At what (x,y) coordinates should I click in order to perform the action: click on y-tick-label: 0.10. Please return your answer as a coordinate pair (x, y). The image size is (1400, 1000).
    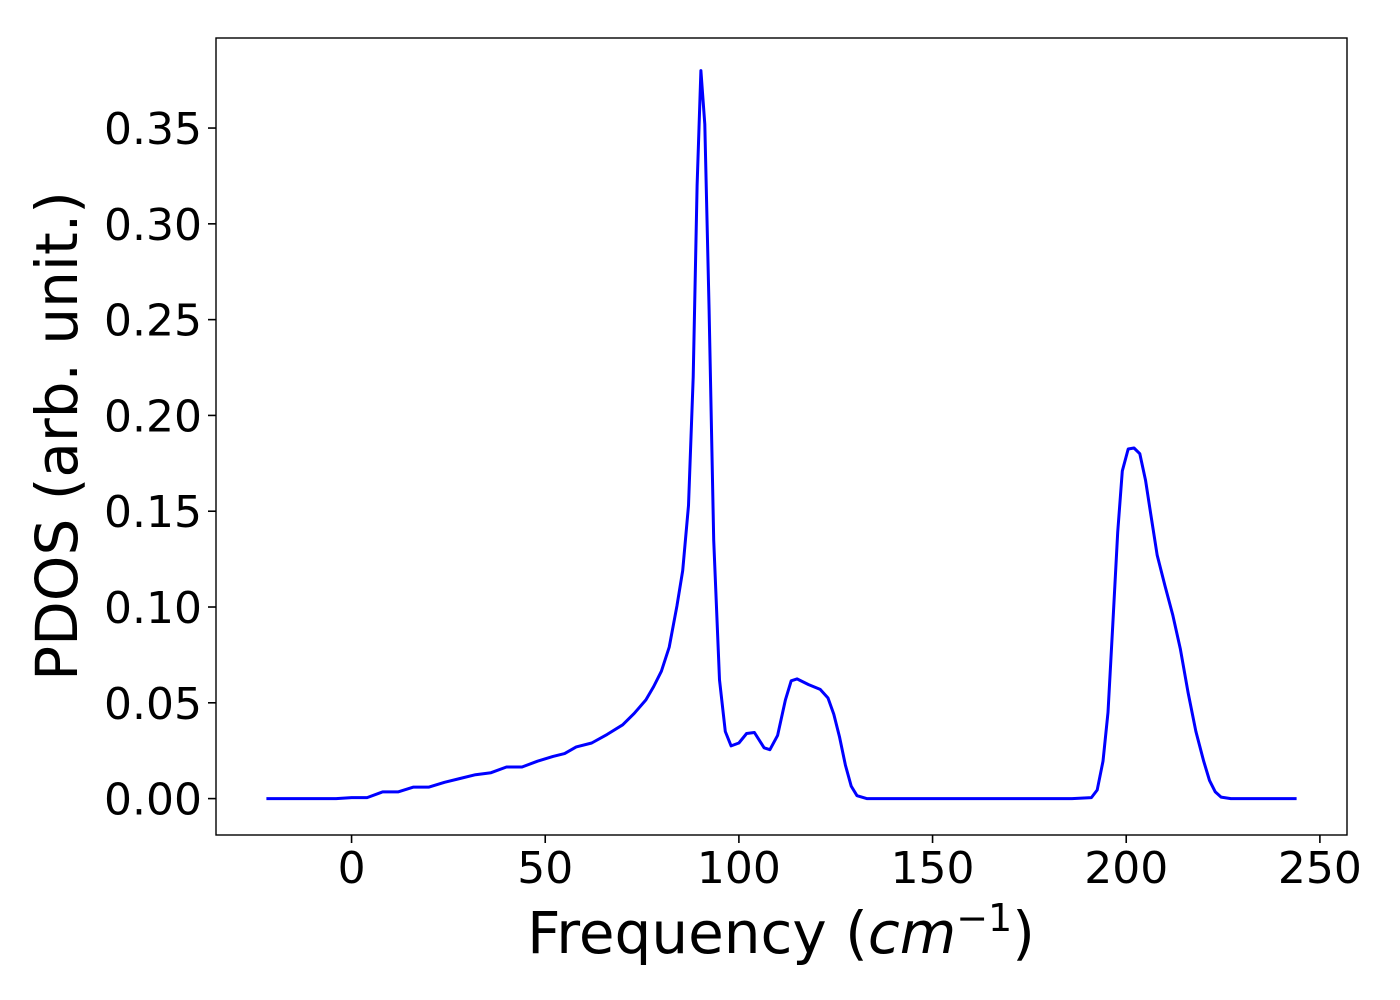
    Looking at the image, I should click on (153, 608).